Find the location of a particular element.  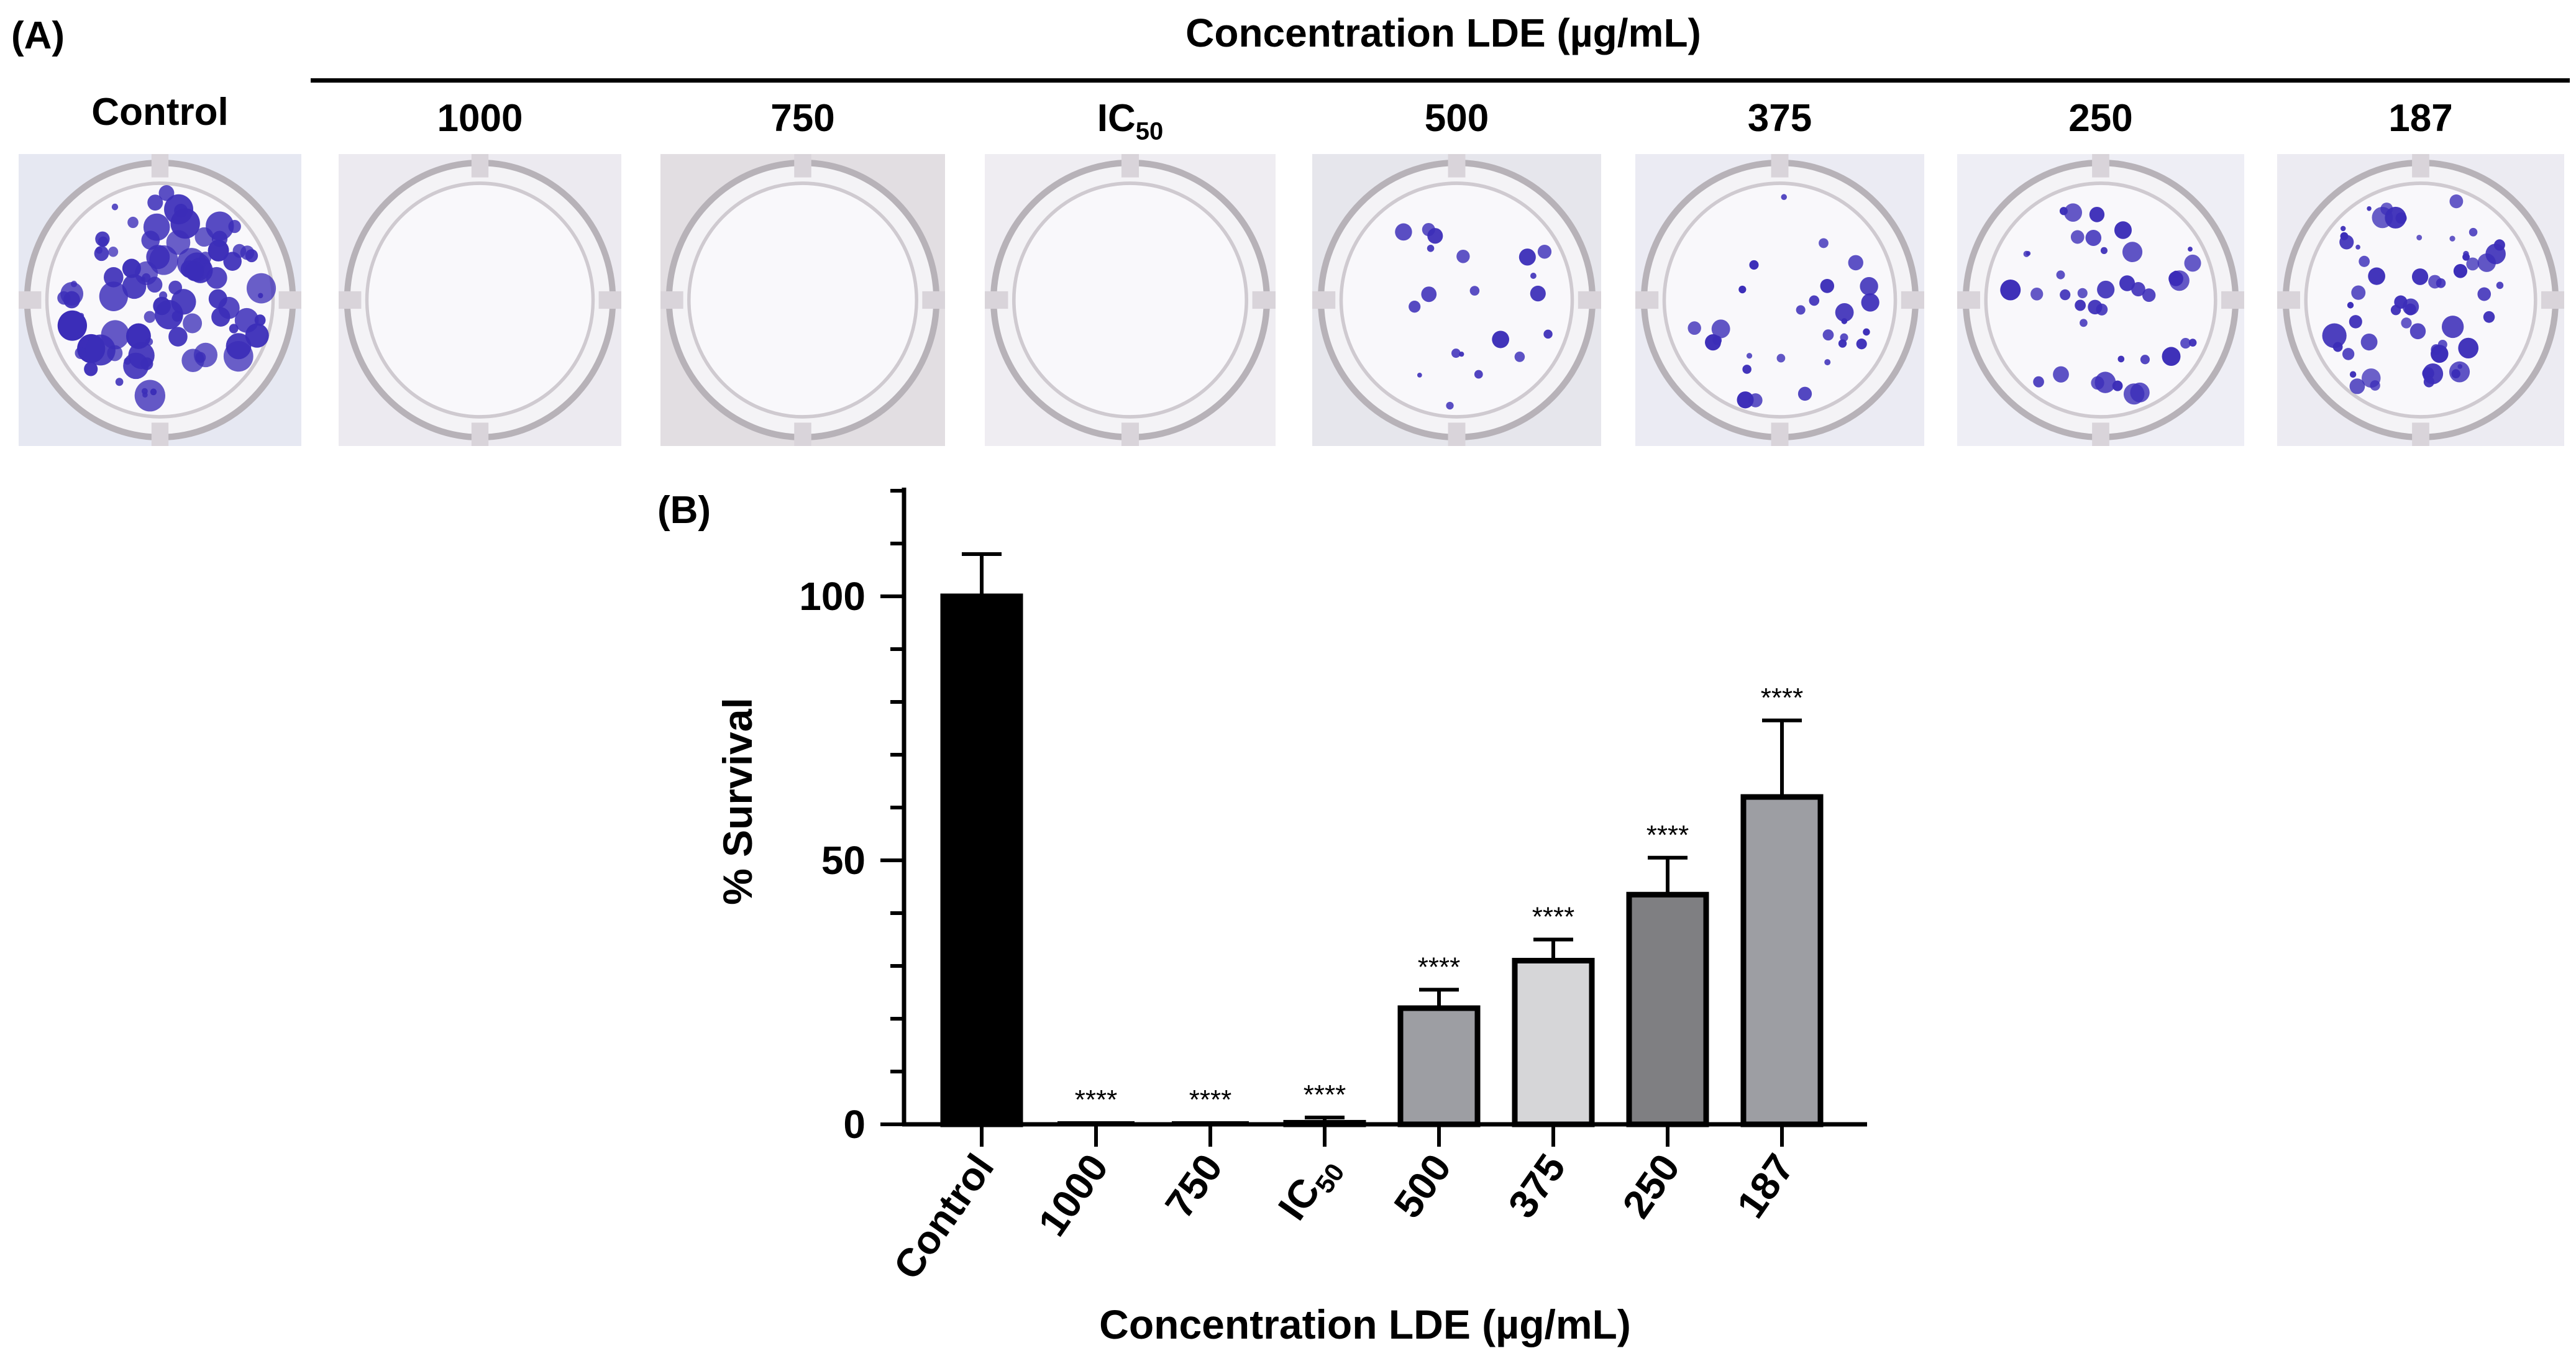

x-tick-label-control: Control is located at coordinates (943, 1217).